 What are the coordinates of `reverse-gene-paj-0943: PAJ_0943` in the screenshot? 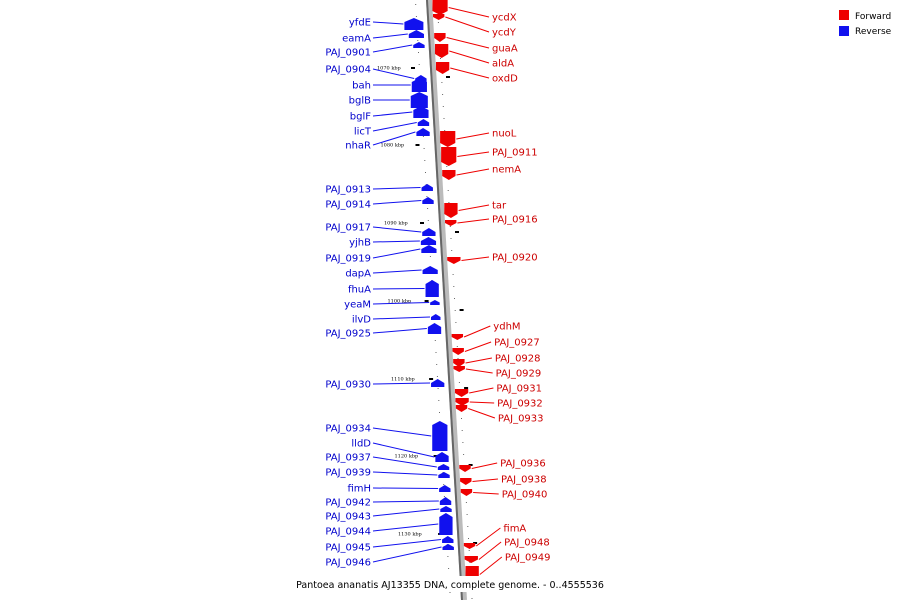 It's located at (388, 514).